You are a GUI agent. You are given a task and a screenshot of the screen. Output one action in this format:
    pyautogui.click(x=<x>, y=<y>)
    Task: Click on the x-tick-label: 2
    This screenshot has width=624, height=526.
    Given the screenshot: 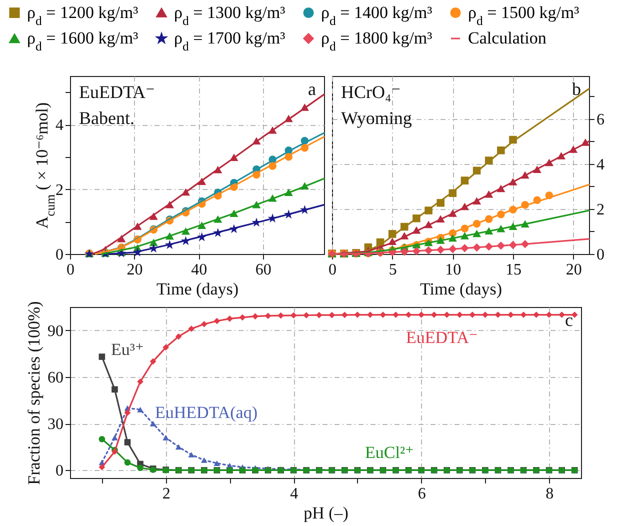 What is the action you would take?
    pyautogui.click(x=166, y=494)
    